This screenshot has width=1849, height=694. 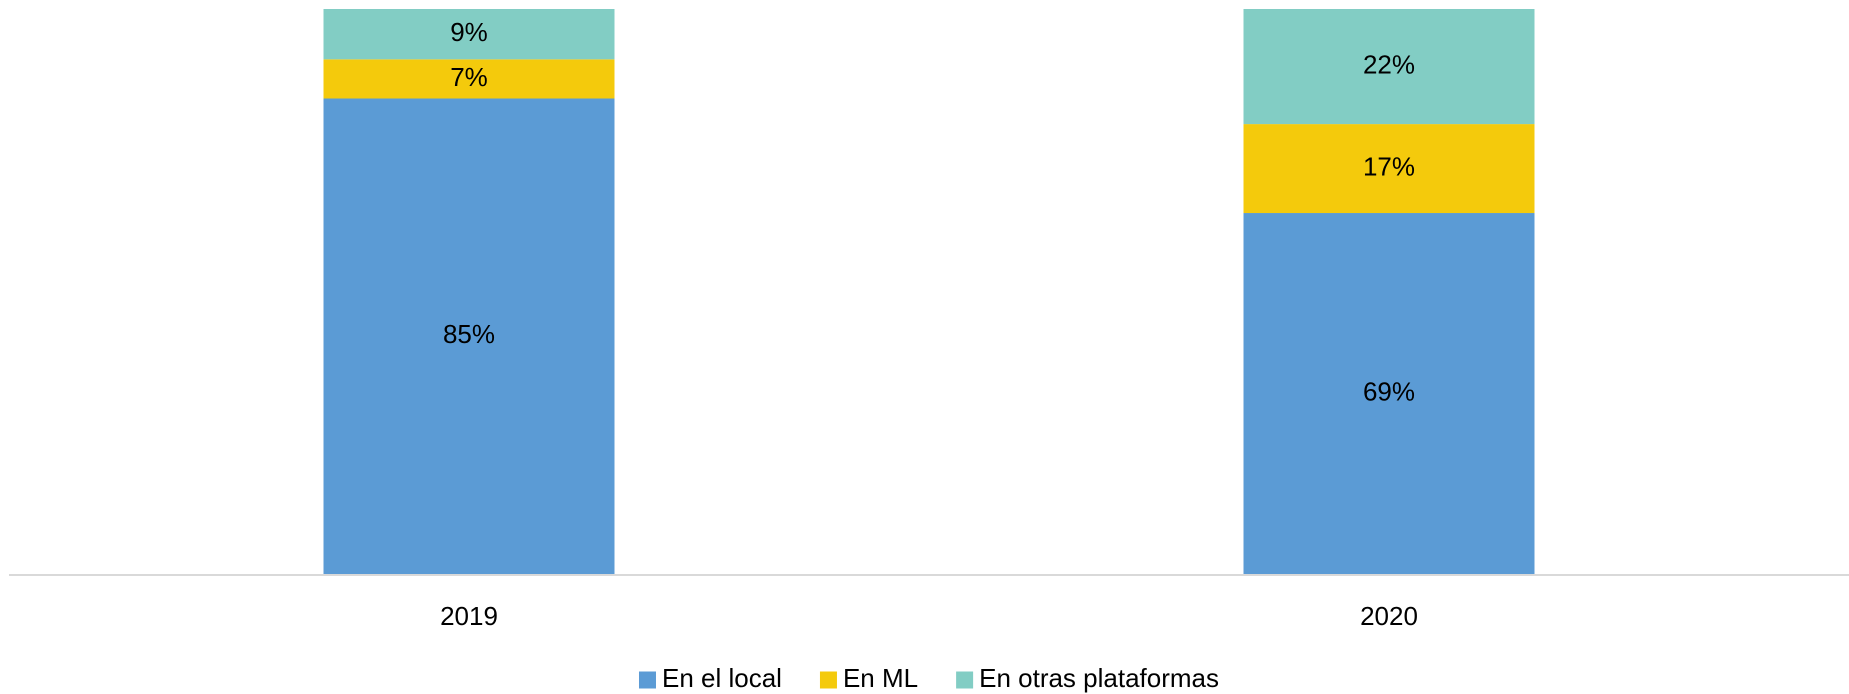 What do you see at coordinates (722, 678) in the screenshot?
I see `legend-label: En el local` at bounding box center [722, 678].